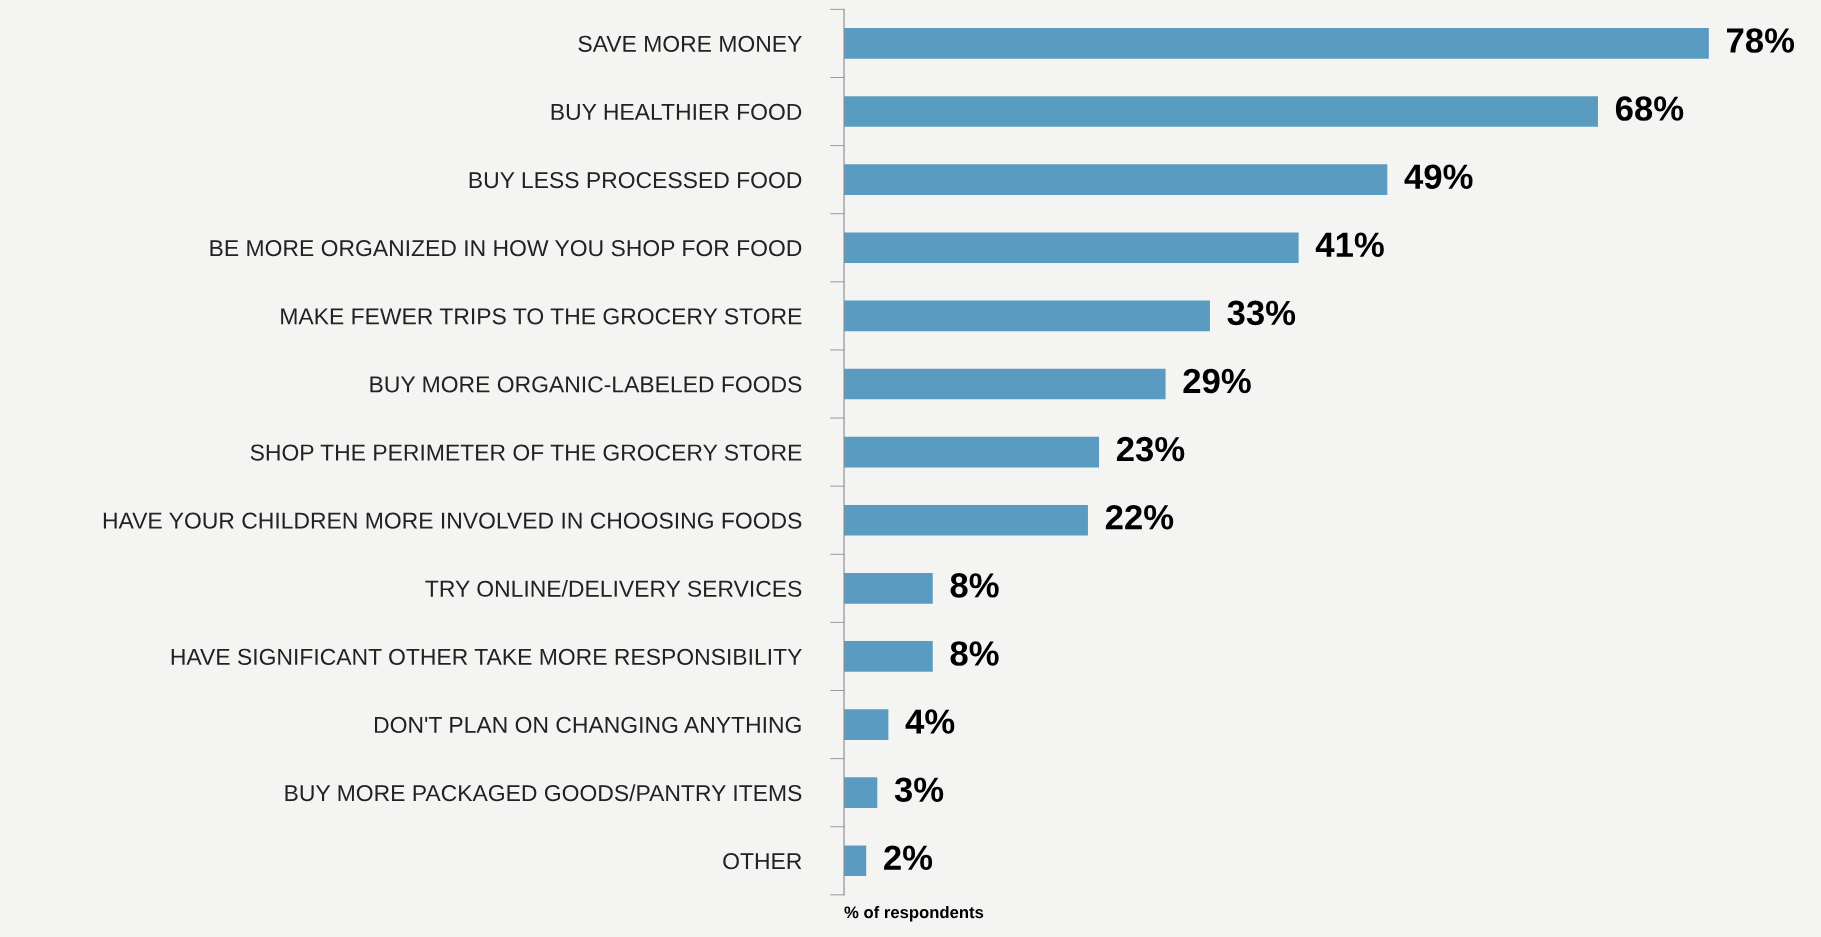  I want to click on data-label: 2%, so click(908, 858).